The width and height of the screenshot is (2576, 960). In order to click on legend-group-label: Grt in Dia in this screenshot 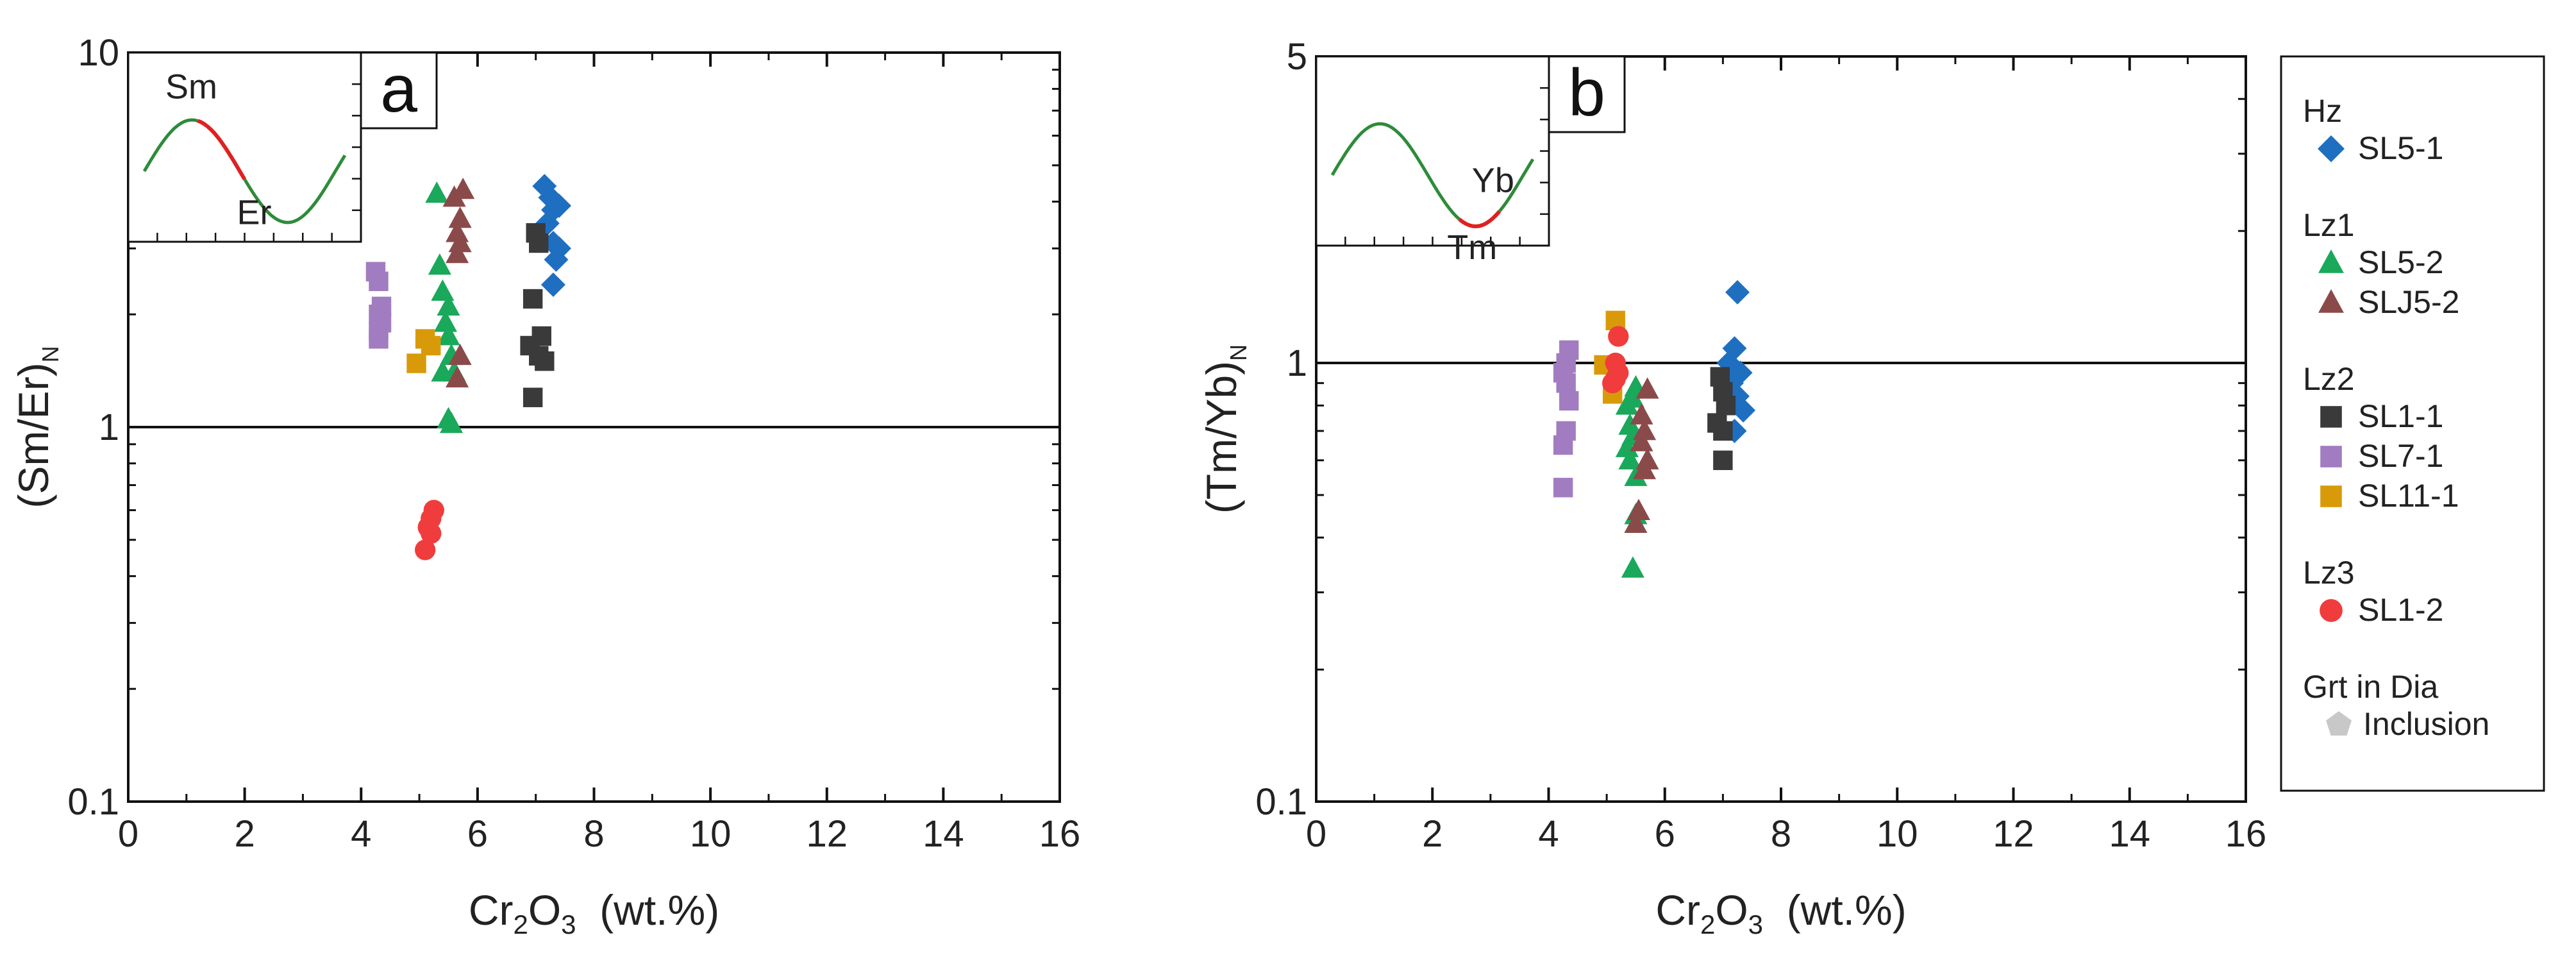, I will do `click(2370, 687)`.